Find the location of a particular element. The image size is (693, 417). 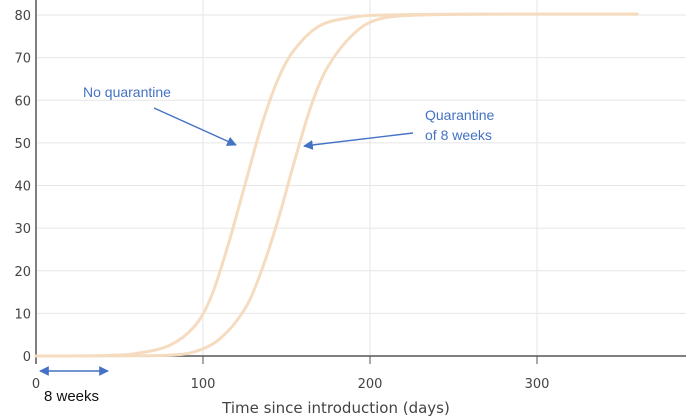

x-tick-label: 0 is located at coordinates (36, 384).